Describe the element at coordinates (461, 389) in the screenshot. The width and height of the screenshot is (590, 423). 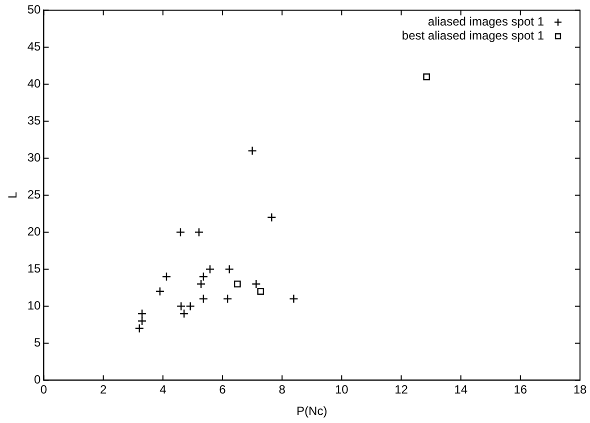
I see `x-tick-label: 14` at that location.